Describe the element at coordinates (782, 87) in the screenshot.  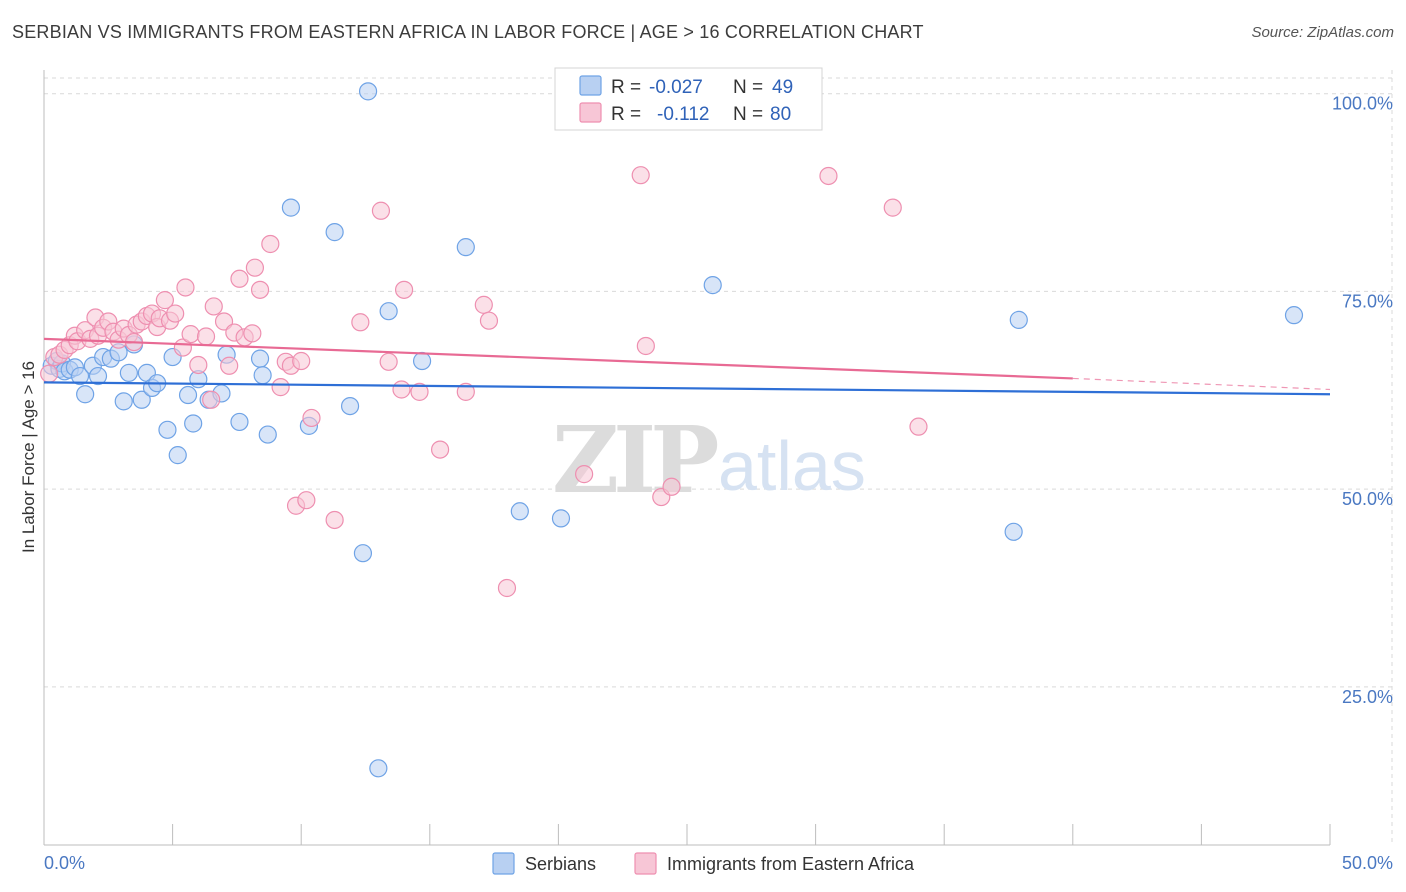
I see `legend-n-value-serbians: 49` at that location.